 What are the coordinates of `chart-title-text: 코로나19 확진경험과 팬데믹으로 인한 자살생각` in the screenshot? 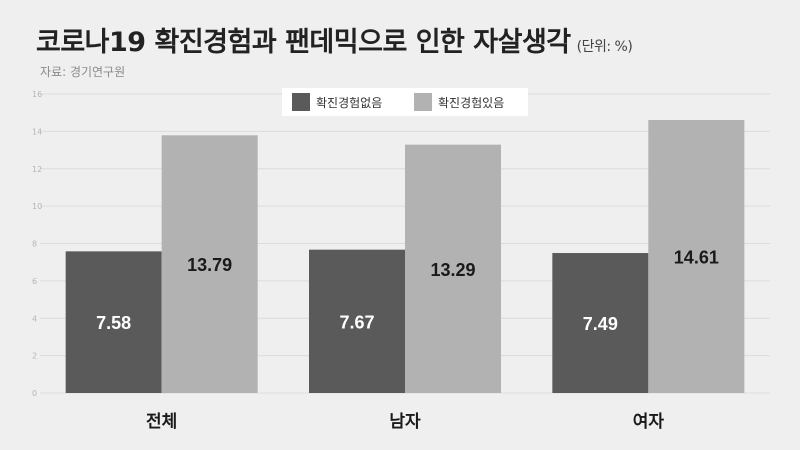 It's located at (303, 42).